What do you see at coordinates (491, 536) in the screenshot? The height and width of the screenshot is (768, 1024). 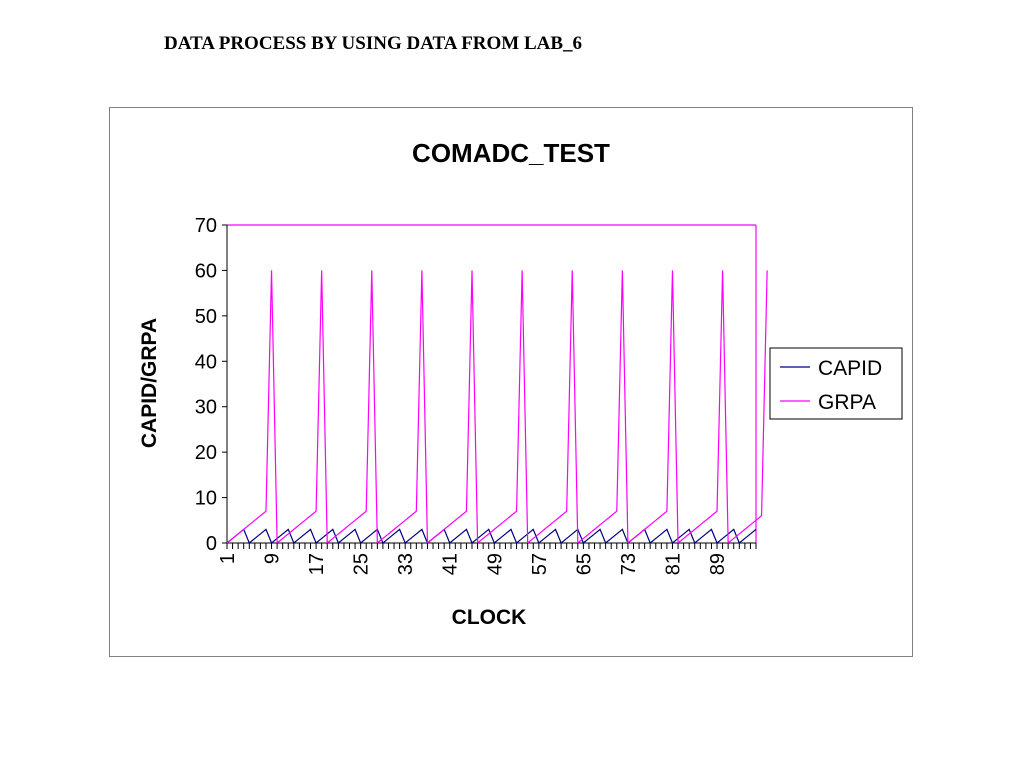 I see `series-line-capid` at bounding box center [491, 536].